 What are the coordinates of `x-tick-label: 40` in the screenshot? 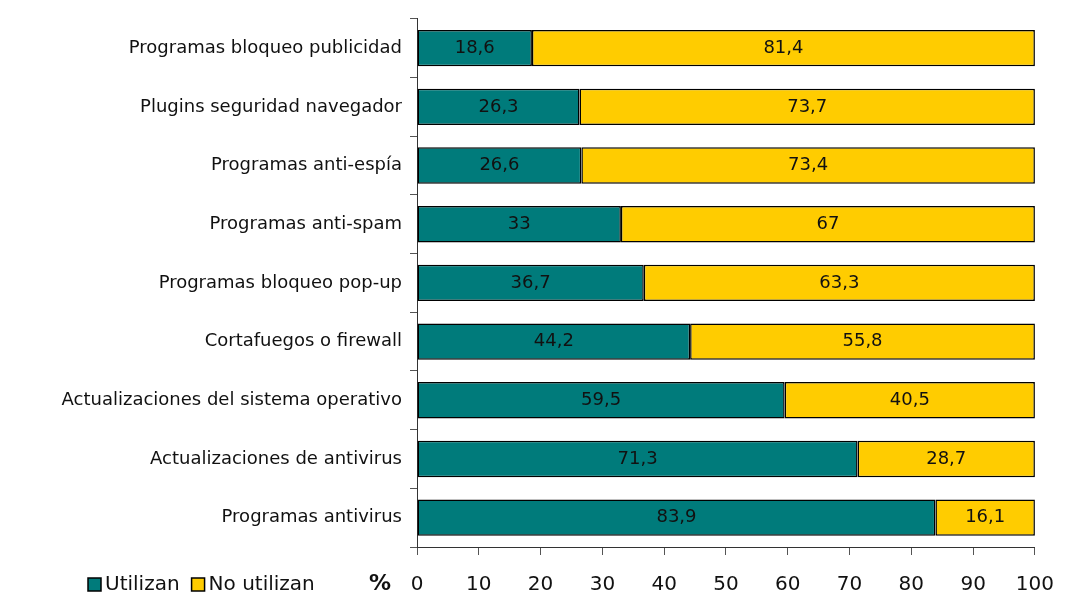 It's located at (664, 583).